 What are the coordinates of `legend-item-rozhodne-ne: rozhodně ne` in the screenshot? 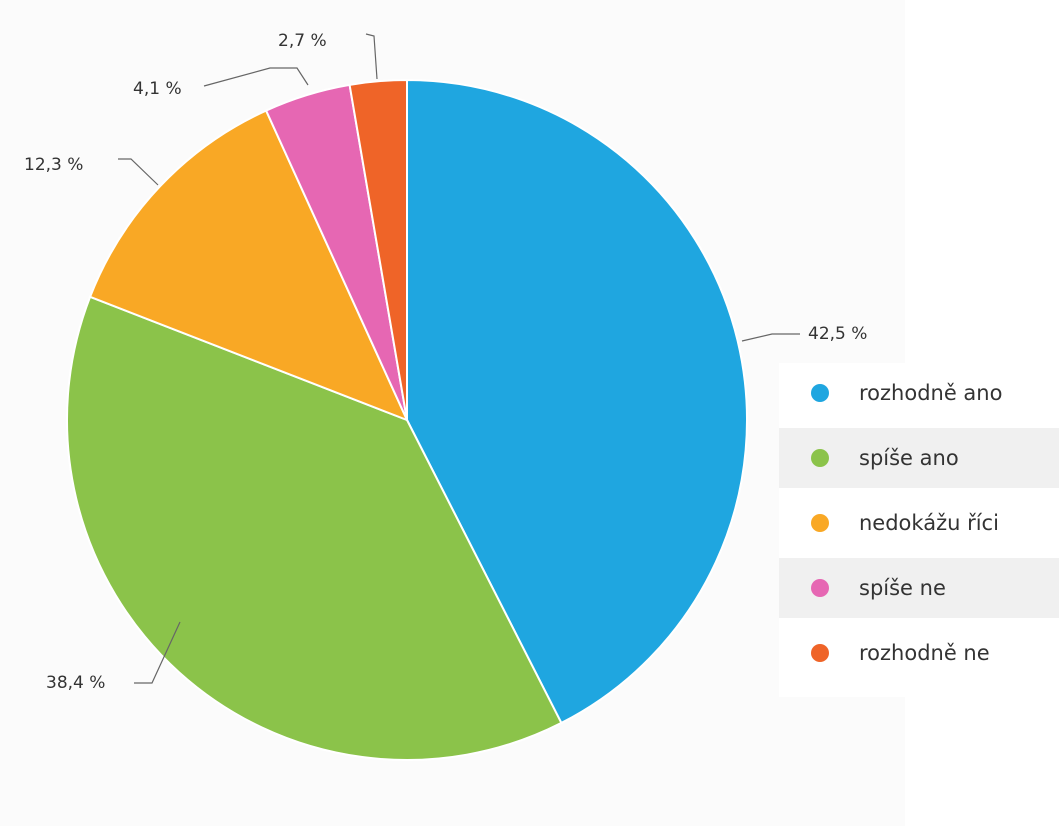 It's located at (919, 653).